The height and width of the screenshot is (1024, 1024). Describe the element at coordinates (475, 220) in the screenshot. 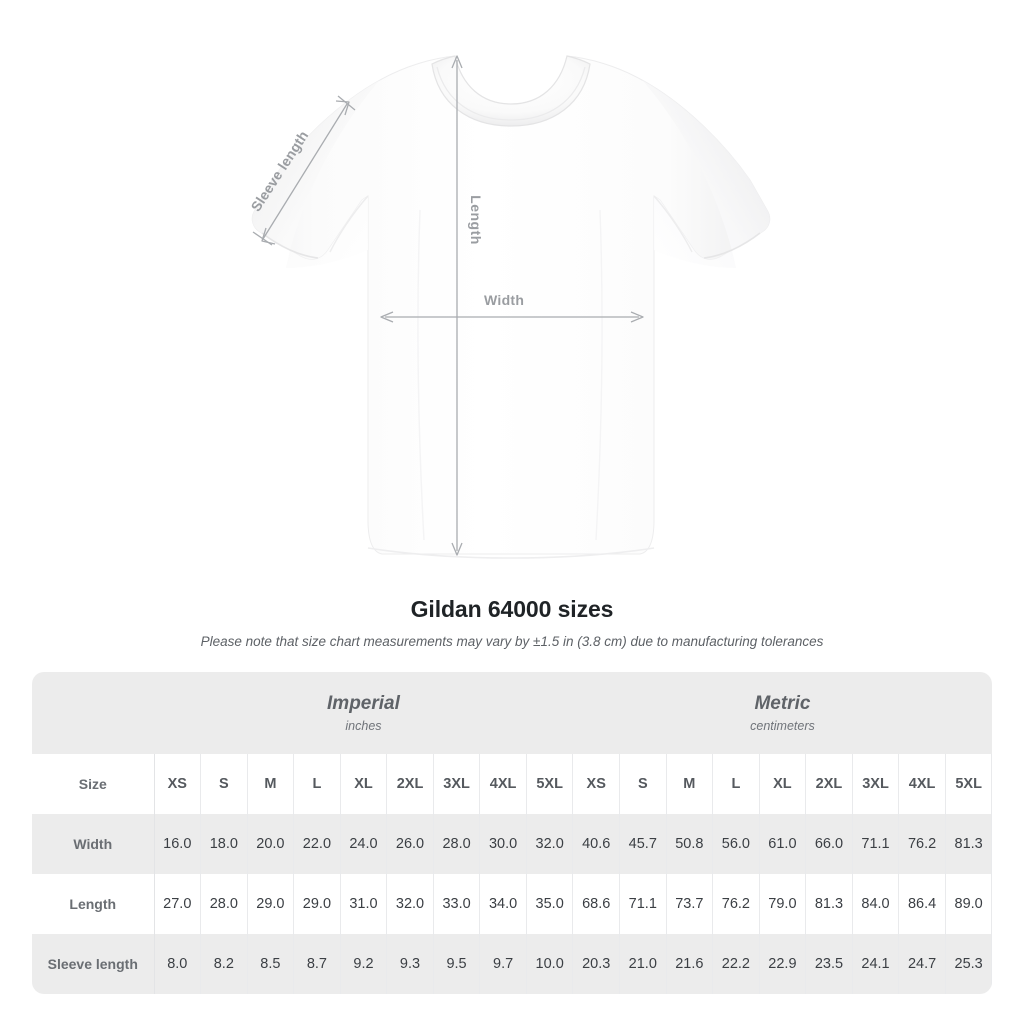

I see `length-label: Length` at that location.